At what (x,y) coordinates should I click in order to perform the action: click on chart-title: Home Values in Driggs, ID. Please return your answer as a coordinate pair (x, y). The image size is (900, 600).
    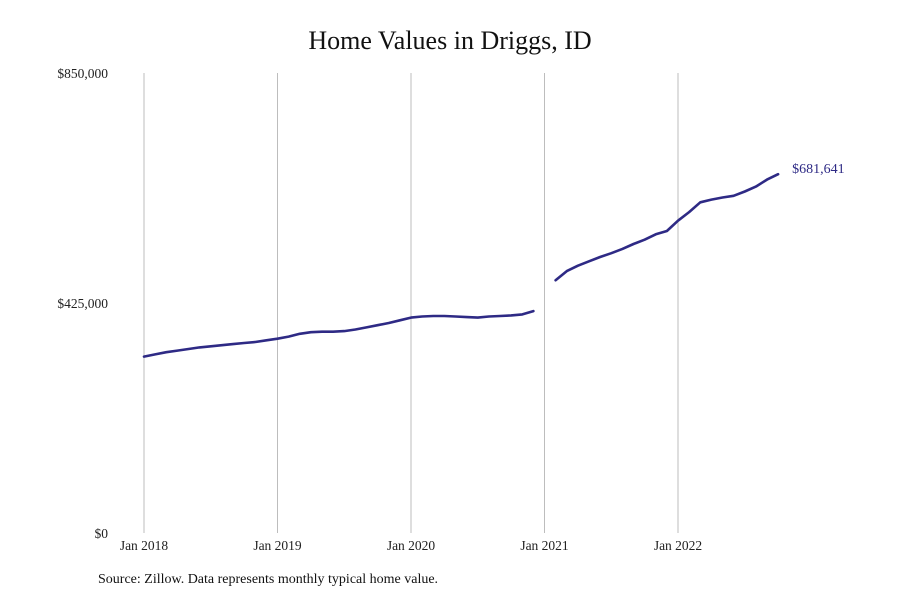
    Looking at the image, I should click on (450, 40).